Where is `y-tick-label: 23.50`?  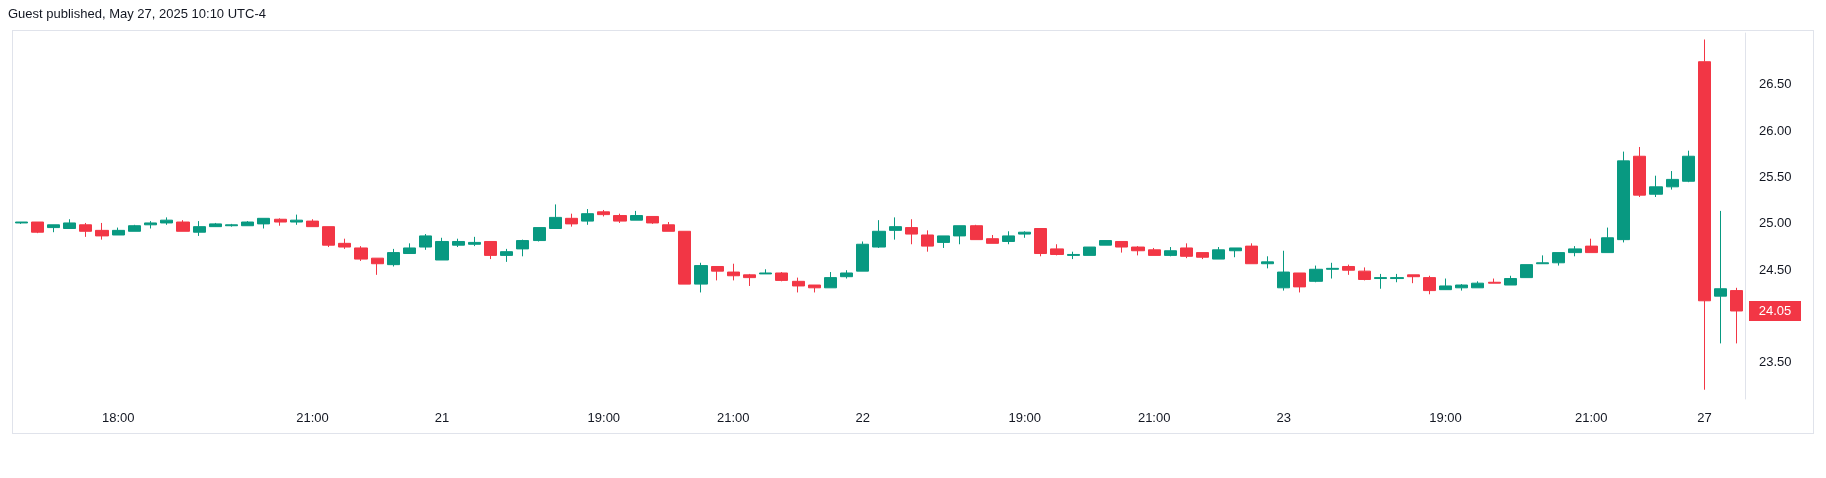
y-tick-label: 23.50 is located at coordinates (1775, 362).